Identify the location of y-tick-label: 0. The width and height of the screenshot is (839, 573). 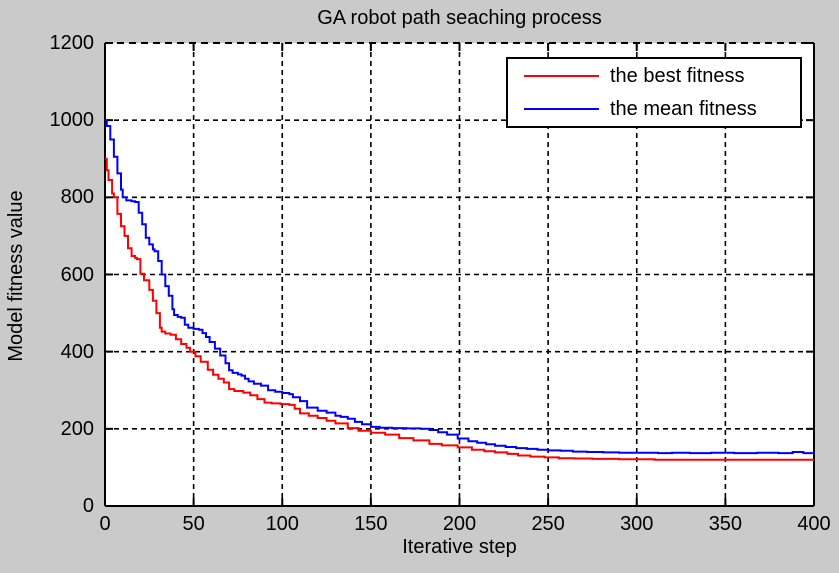
(88, 506).